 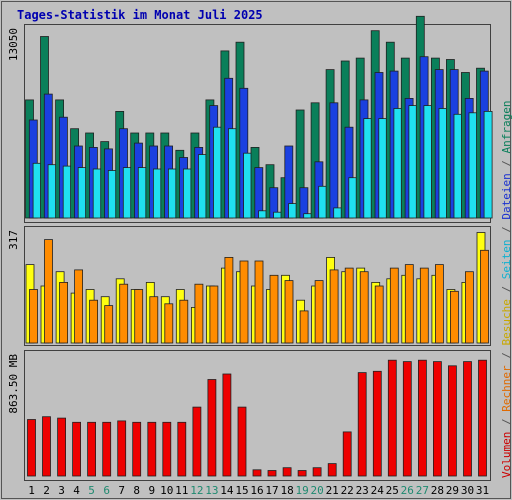 What do you see at coordinates (121, 490) in the screenshot?
I see `x-tick-day-7: 7` at bounding box center [121, 490].